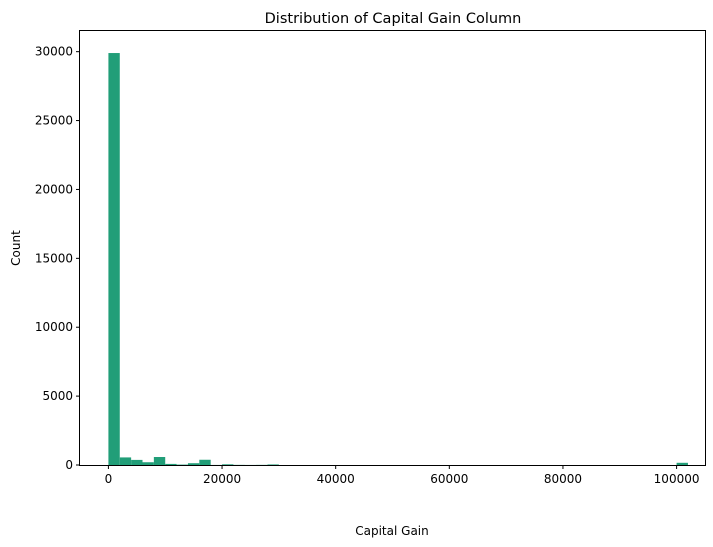 This screenshot has height=547, width=713. What do you see at coordinates (54, 121) in the screenshot?
I see `y-tick-label: 25000` at bounding box center [54, 121].